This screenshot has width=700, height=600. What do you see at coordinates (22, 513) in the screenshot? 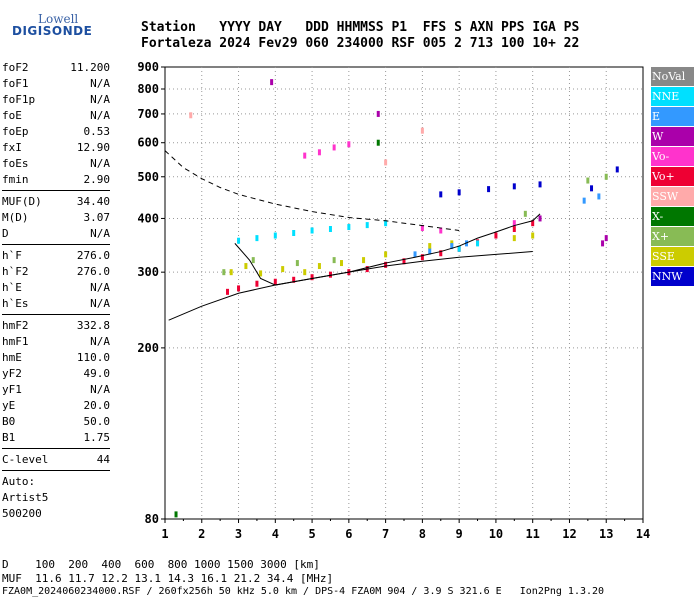
I see `auto-line: 500200` at bounding box center [22, 513].